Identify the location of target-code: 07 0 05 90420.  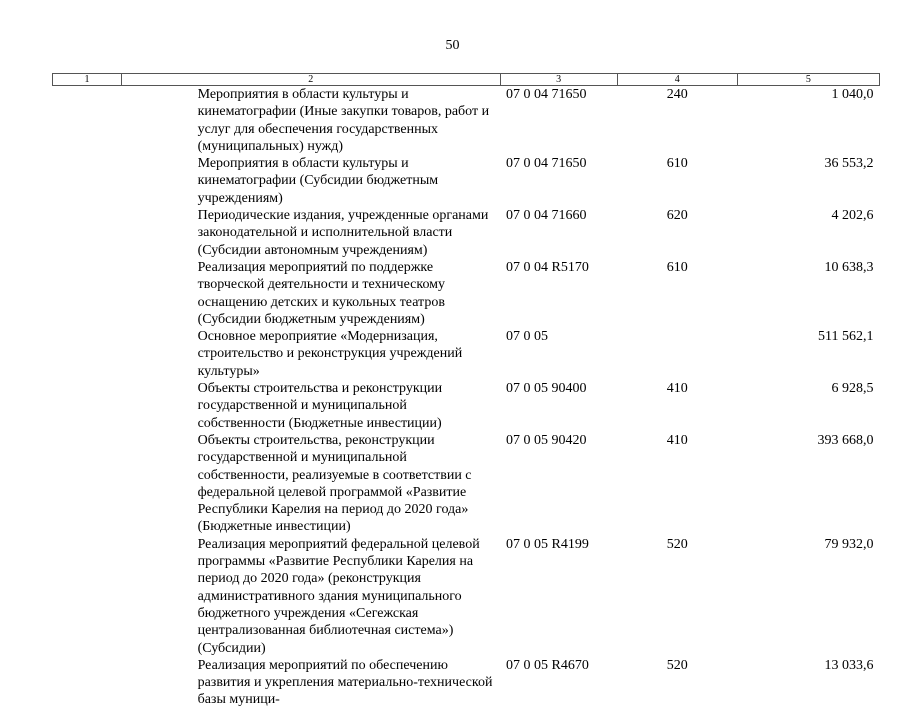
(546, 440).